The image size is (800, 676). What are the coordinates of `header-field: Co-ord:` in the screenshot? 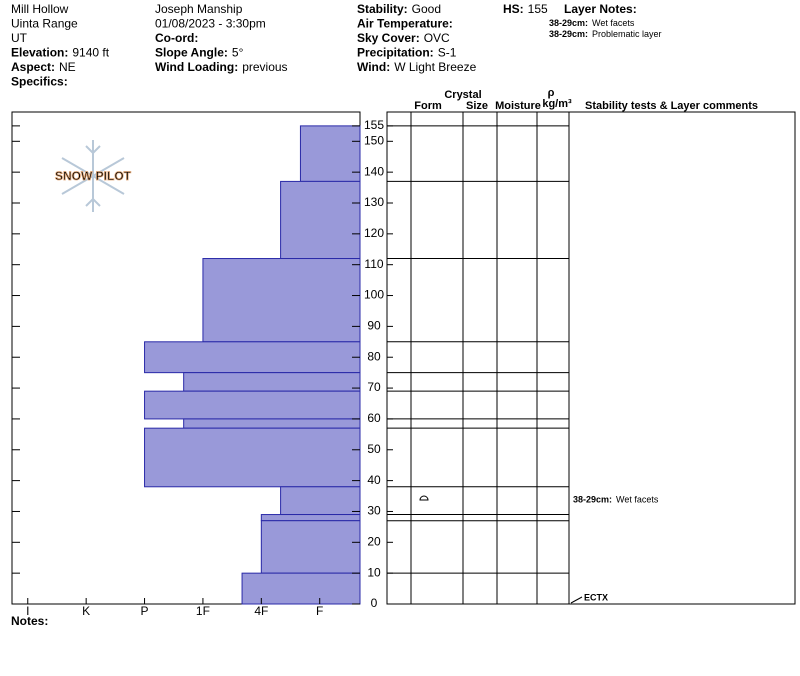 It's located at (176, 38).